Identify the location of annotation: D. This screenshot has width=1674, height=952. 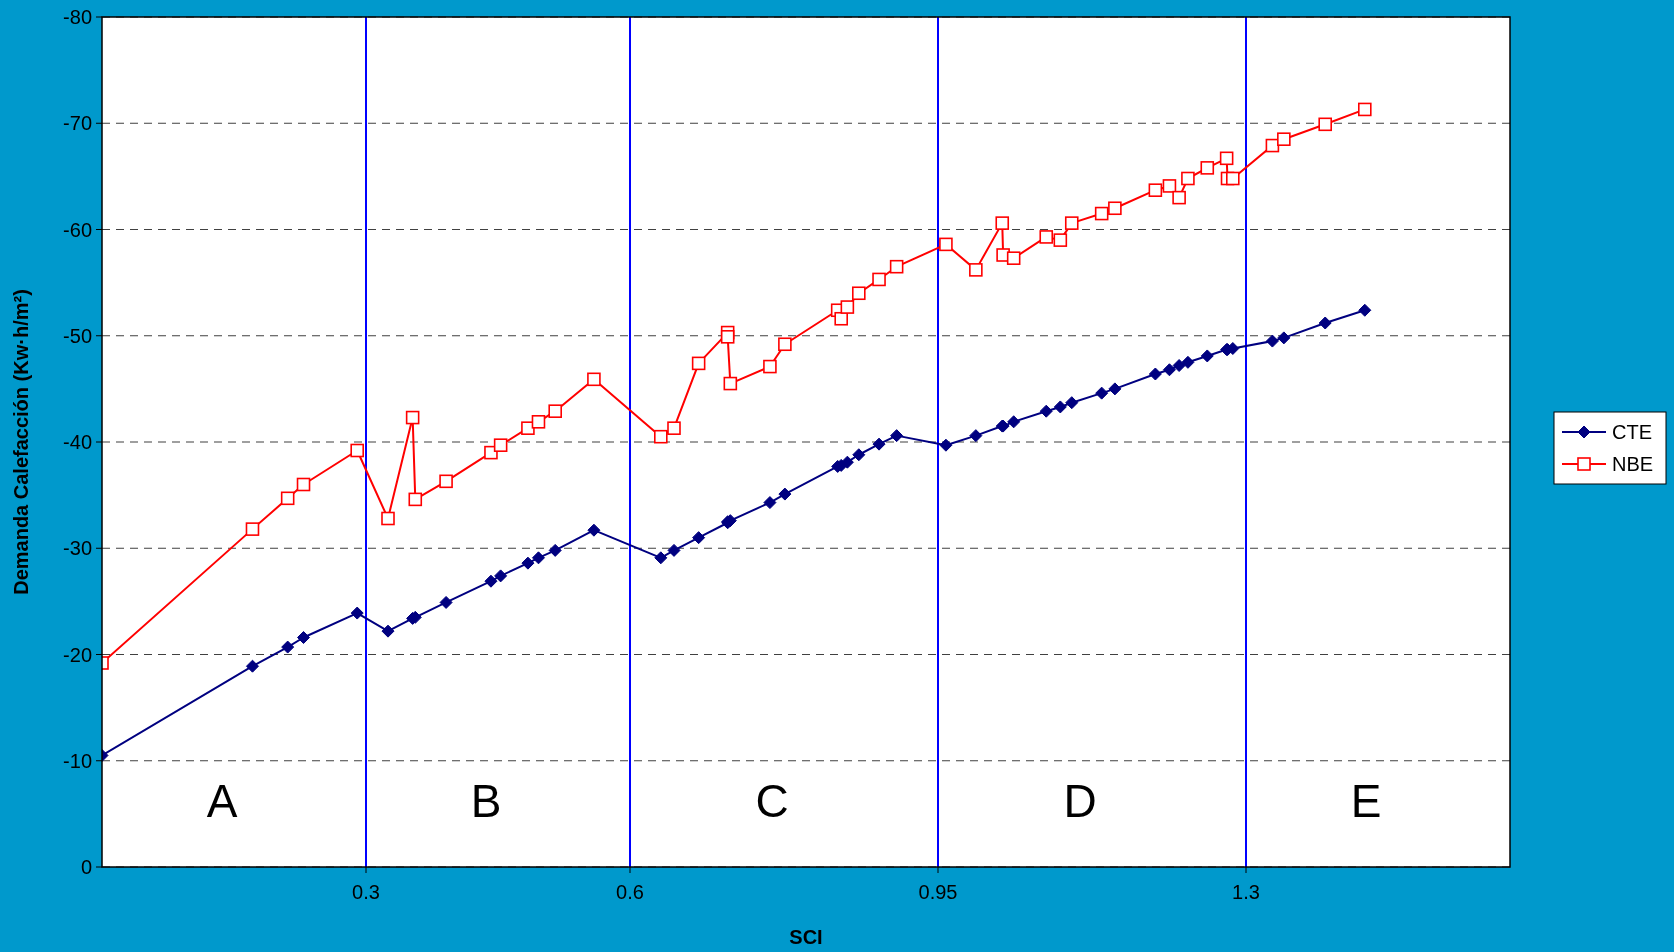
(1080, 801).